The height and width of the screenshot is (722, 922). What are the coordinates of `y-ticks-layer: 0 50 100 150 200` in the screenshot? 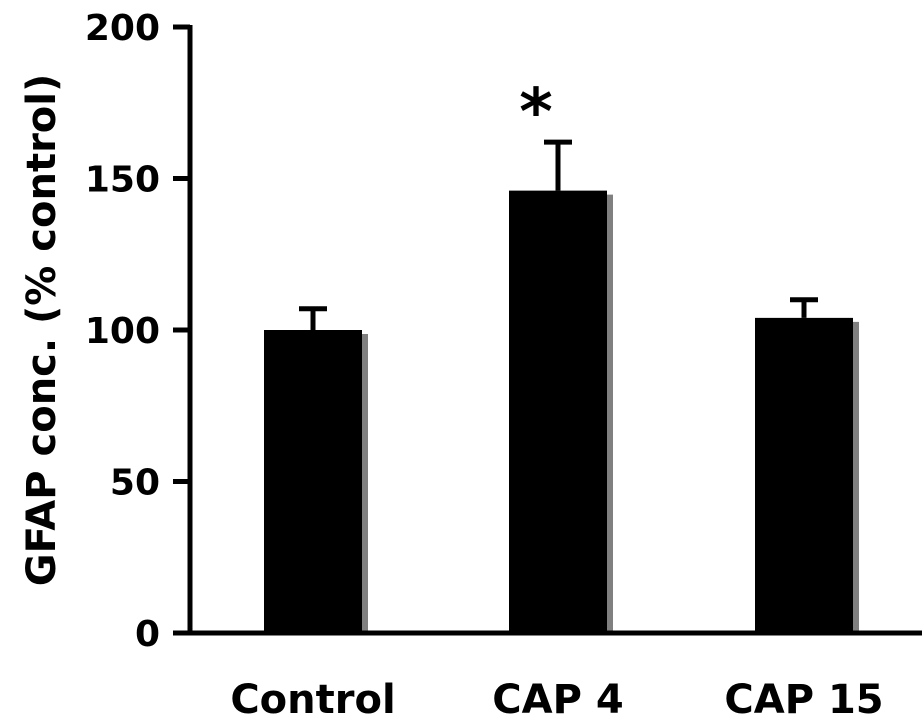 It's located at (137, 331).